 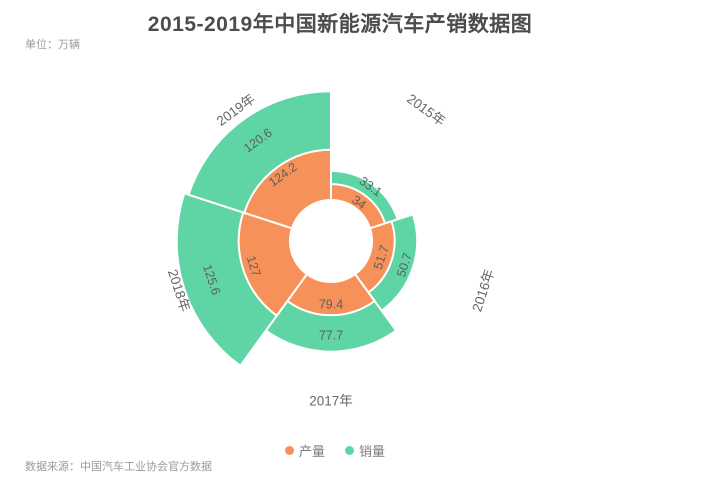 I want to click on value-label-2017-sales: 77.7, so click(x=331, y=336).